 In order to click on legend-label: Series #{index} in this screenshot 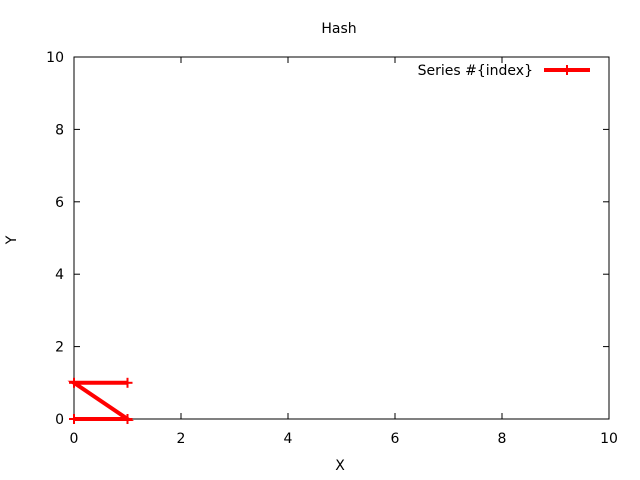, I will do `click(475, 71)`.